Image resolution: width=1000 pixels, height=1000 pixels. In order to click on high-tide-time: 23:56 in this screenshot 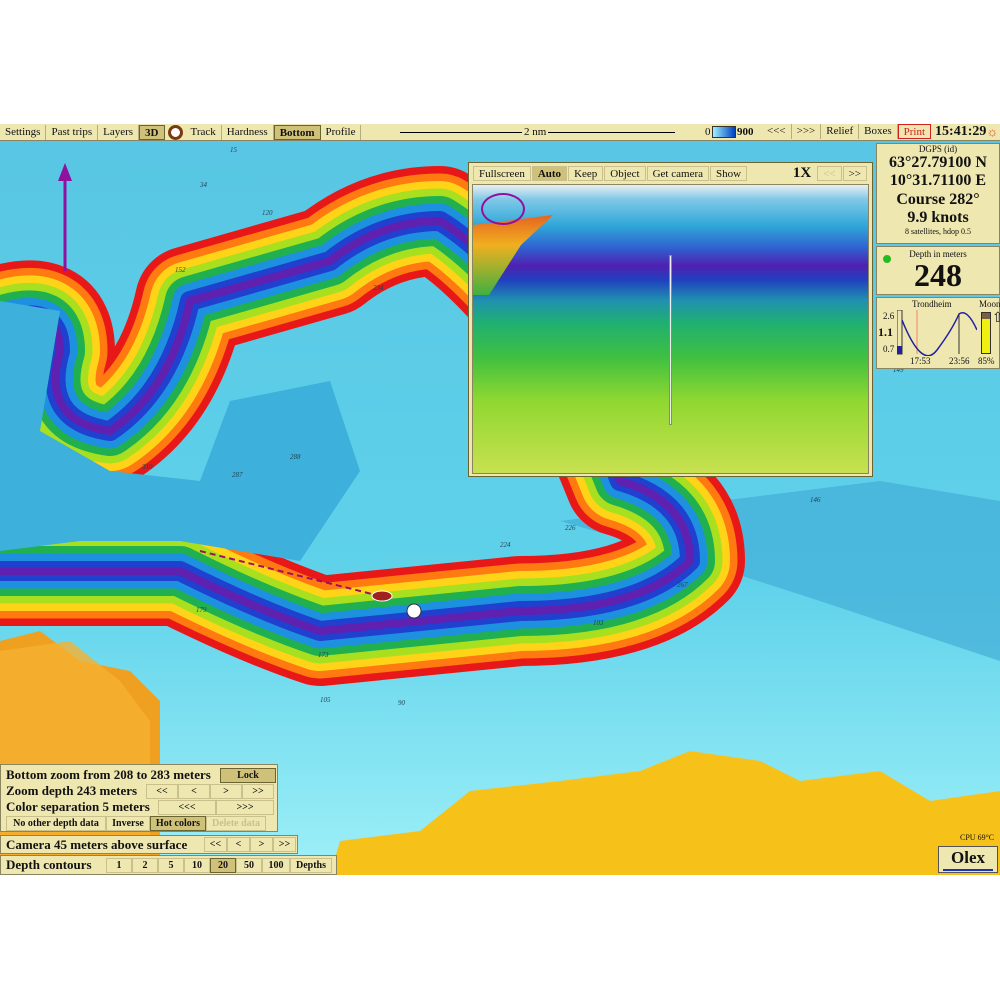, I will do `click(959, 361)`.